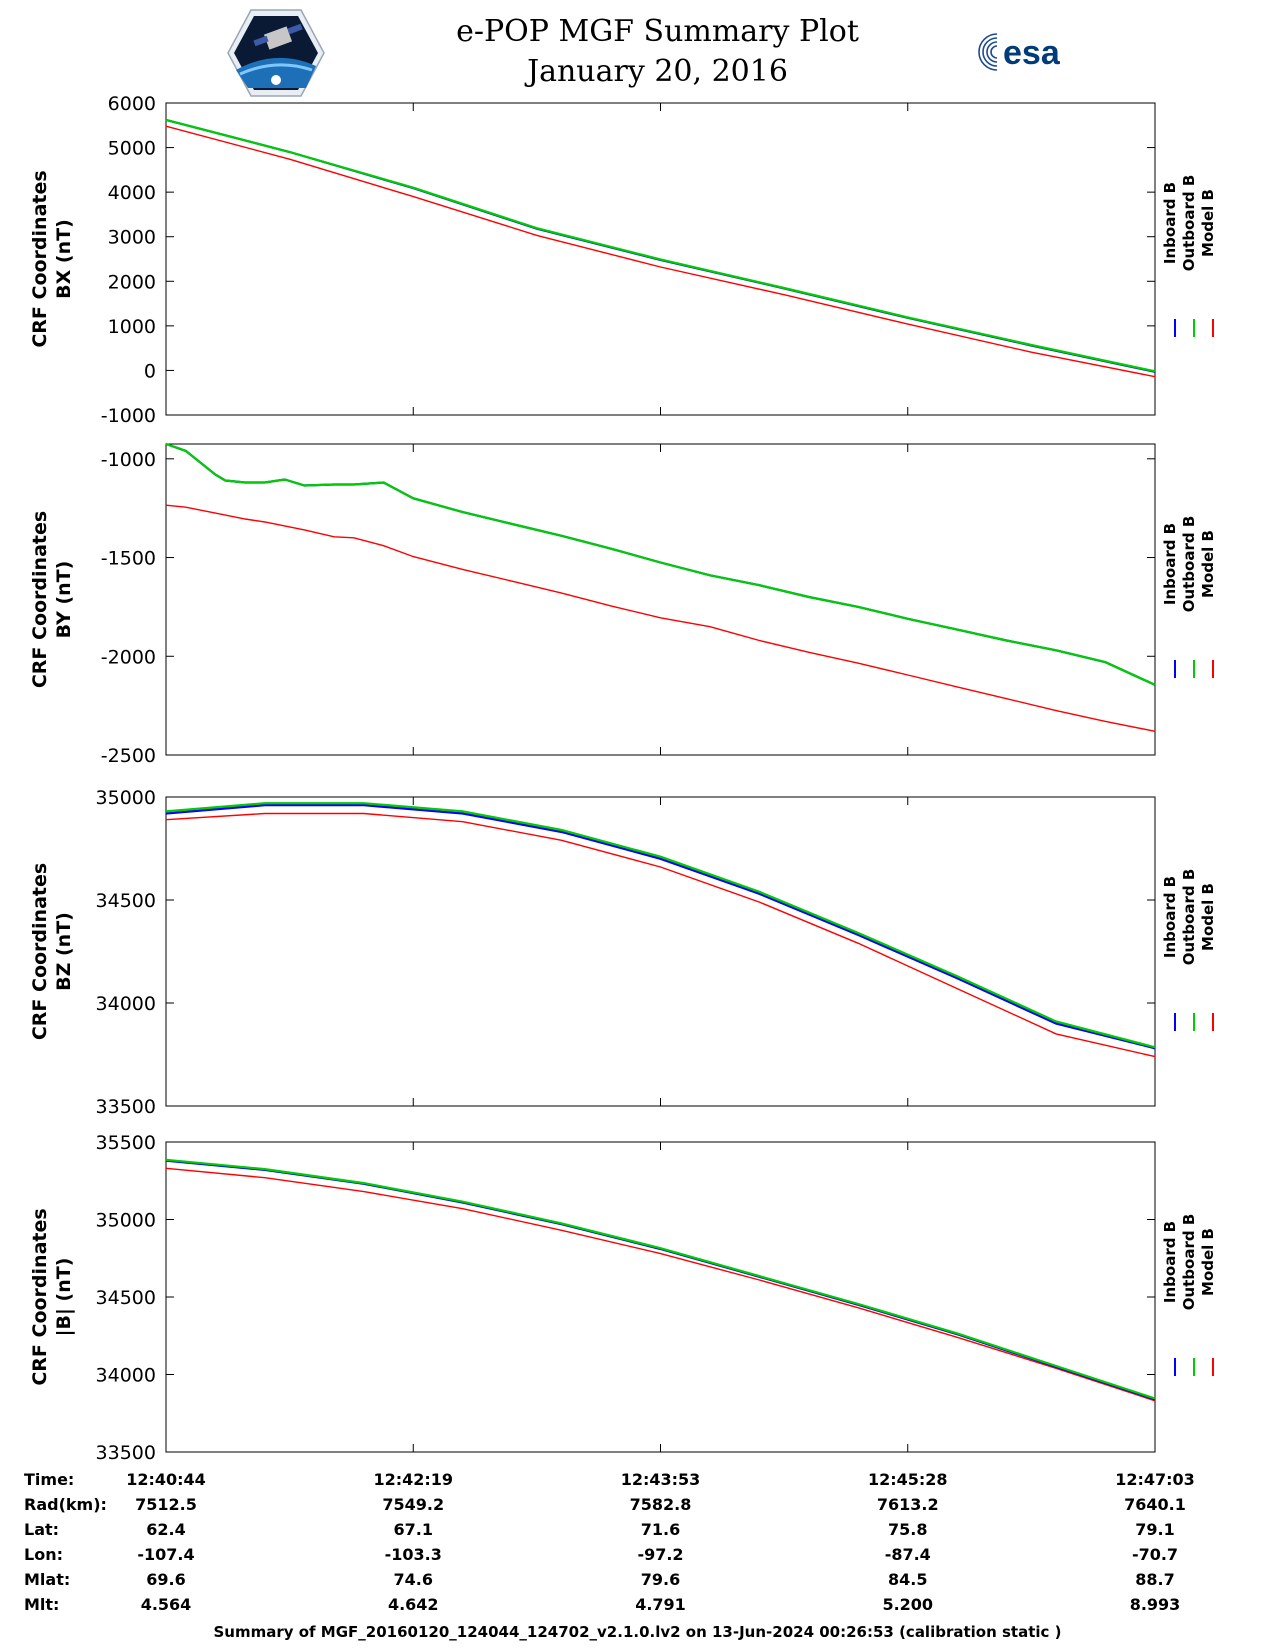 The height and width of the screenshot is (1650, 1275). Describe the element at coordinates (166, 1479) in the screenshot. I see `footer-value: 12:40:44` at that location.